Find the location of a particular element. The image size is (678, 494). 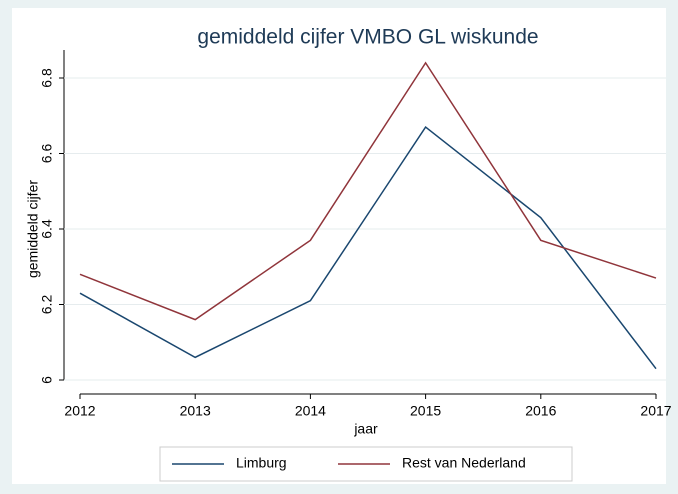

legend-label: Limburg is located at coordinates (261, 463).